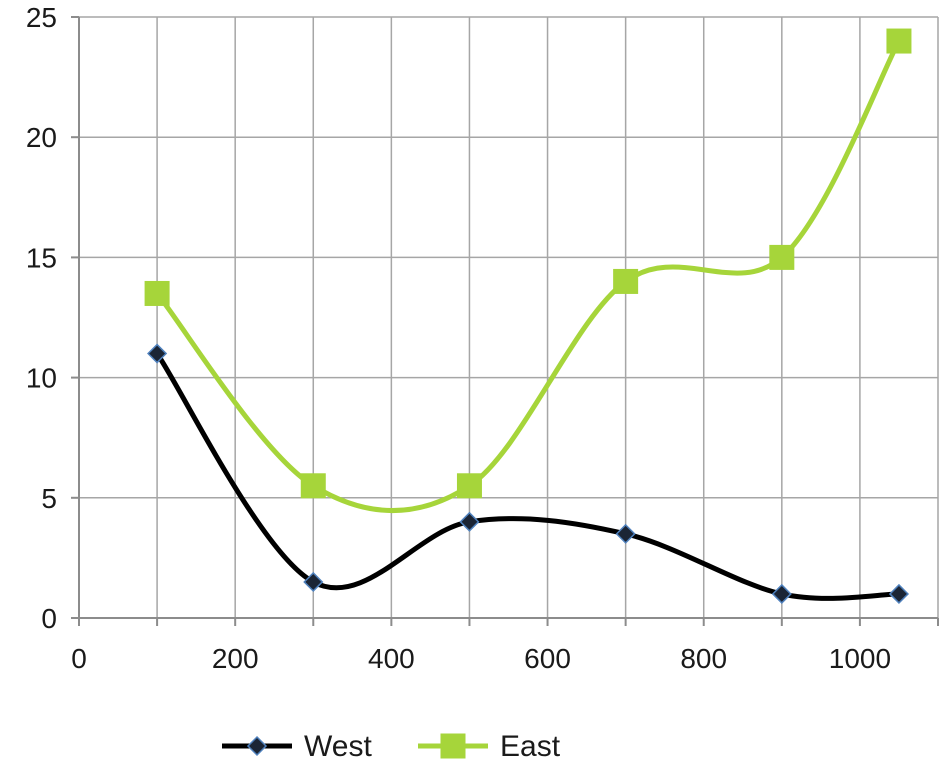 The height and width of the screenshot is (768, 950). I want to click on legend-marker-west, so click(257, 746).